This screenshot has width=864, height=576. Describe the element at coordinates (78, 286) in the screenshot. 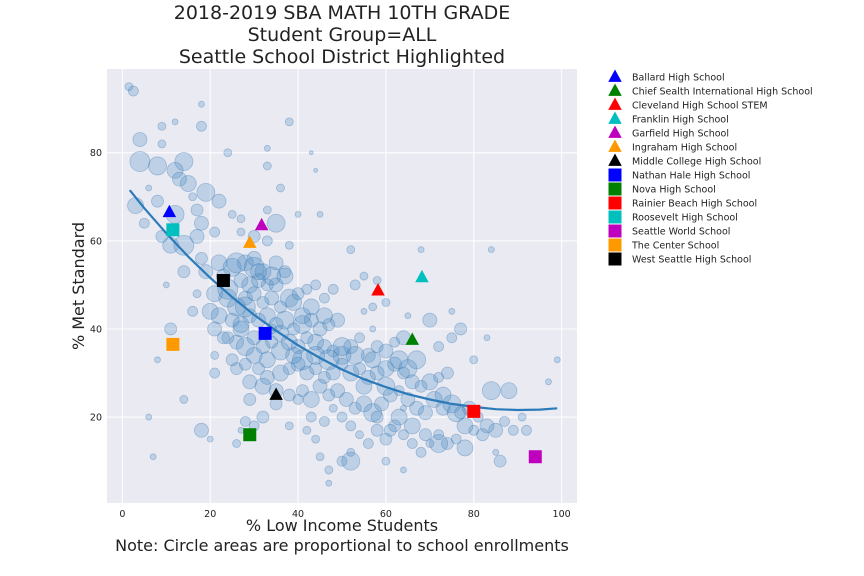

I see `y-axis-label: % Met Standard` at that location.